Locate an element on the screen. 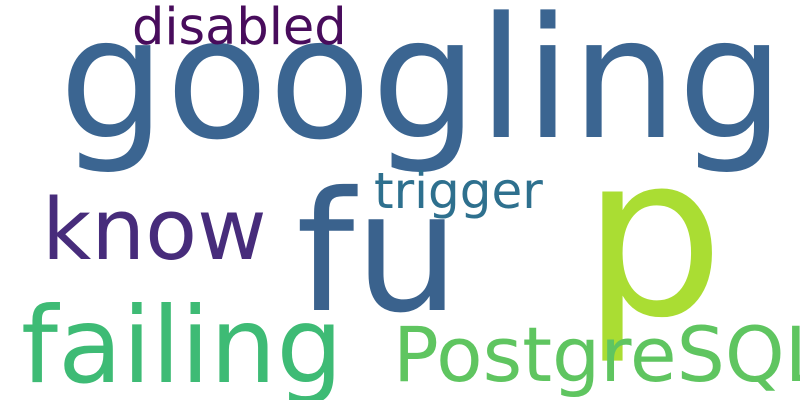  word-know: know is located at coordinates (154, 230).